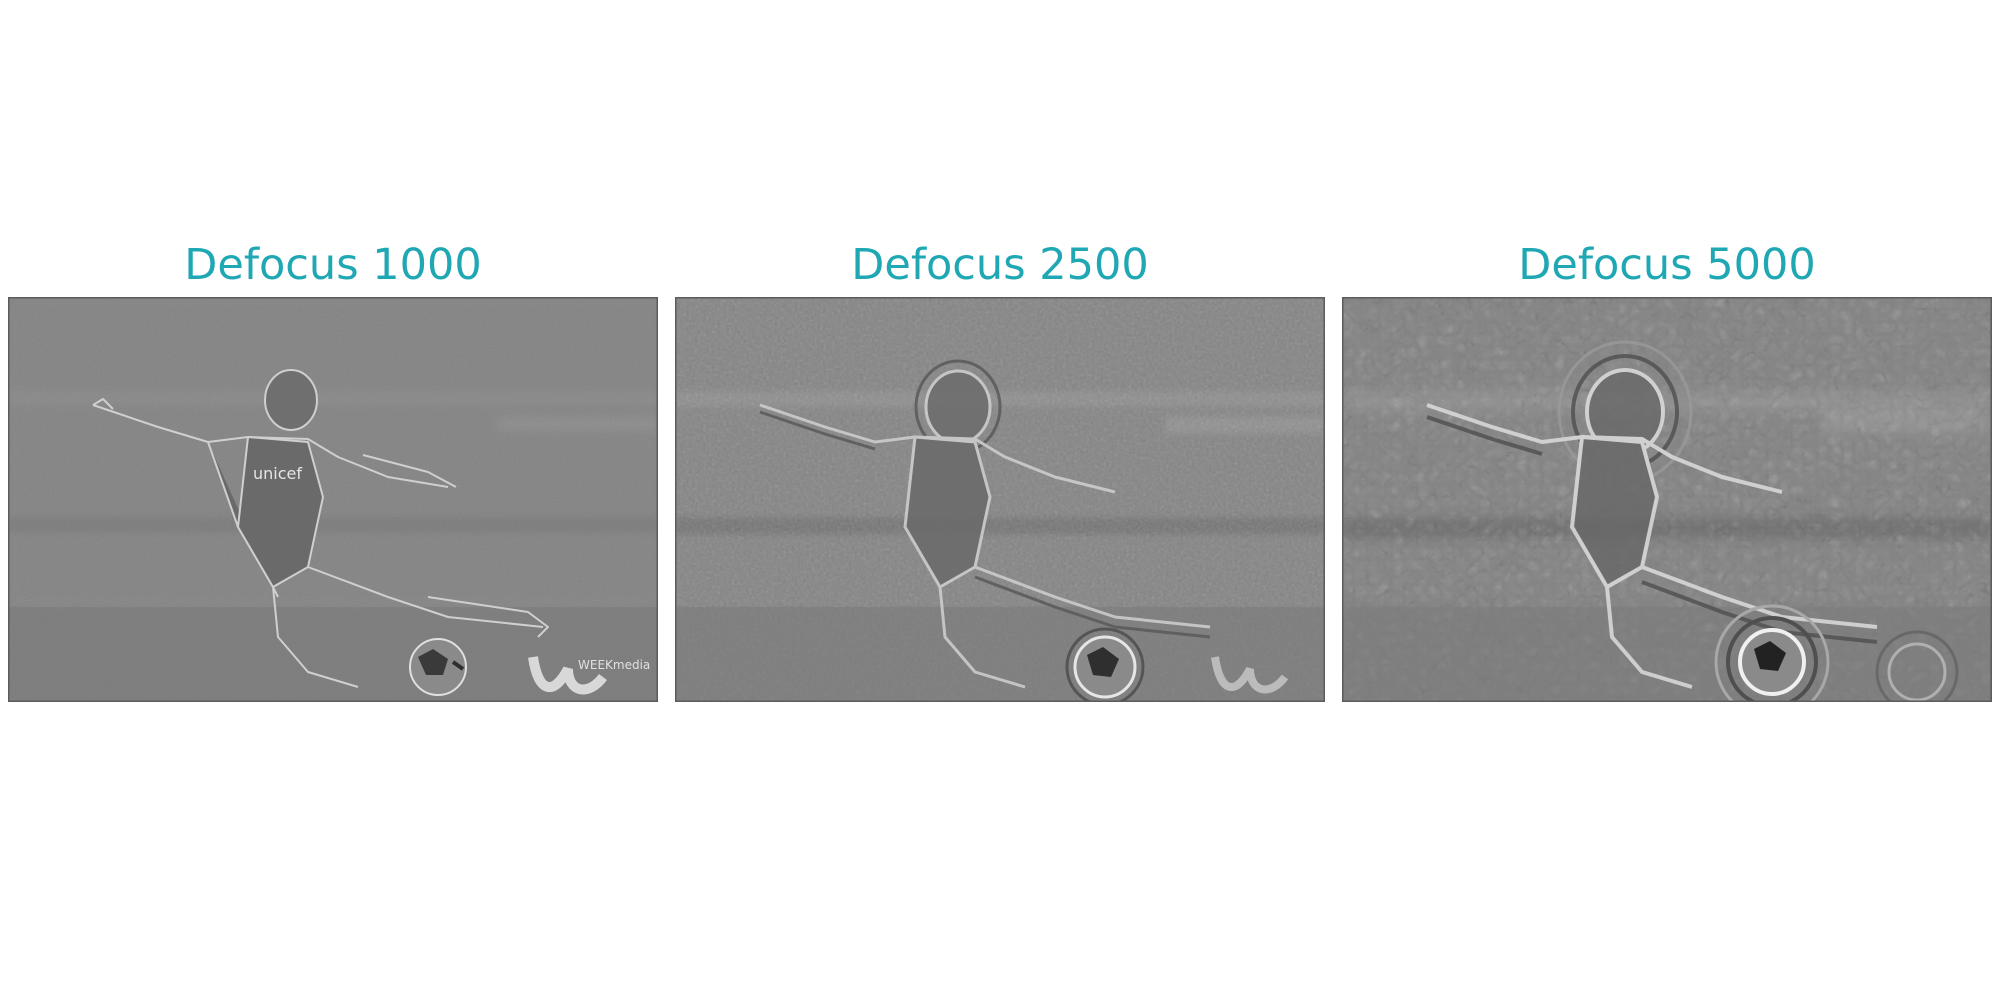  What do you see at coordinates (277, 473) in the screenshot?
I see `jersey-sponsor-text: unicef` at bounding box center [277, 473].